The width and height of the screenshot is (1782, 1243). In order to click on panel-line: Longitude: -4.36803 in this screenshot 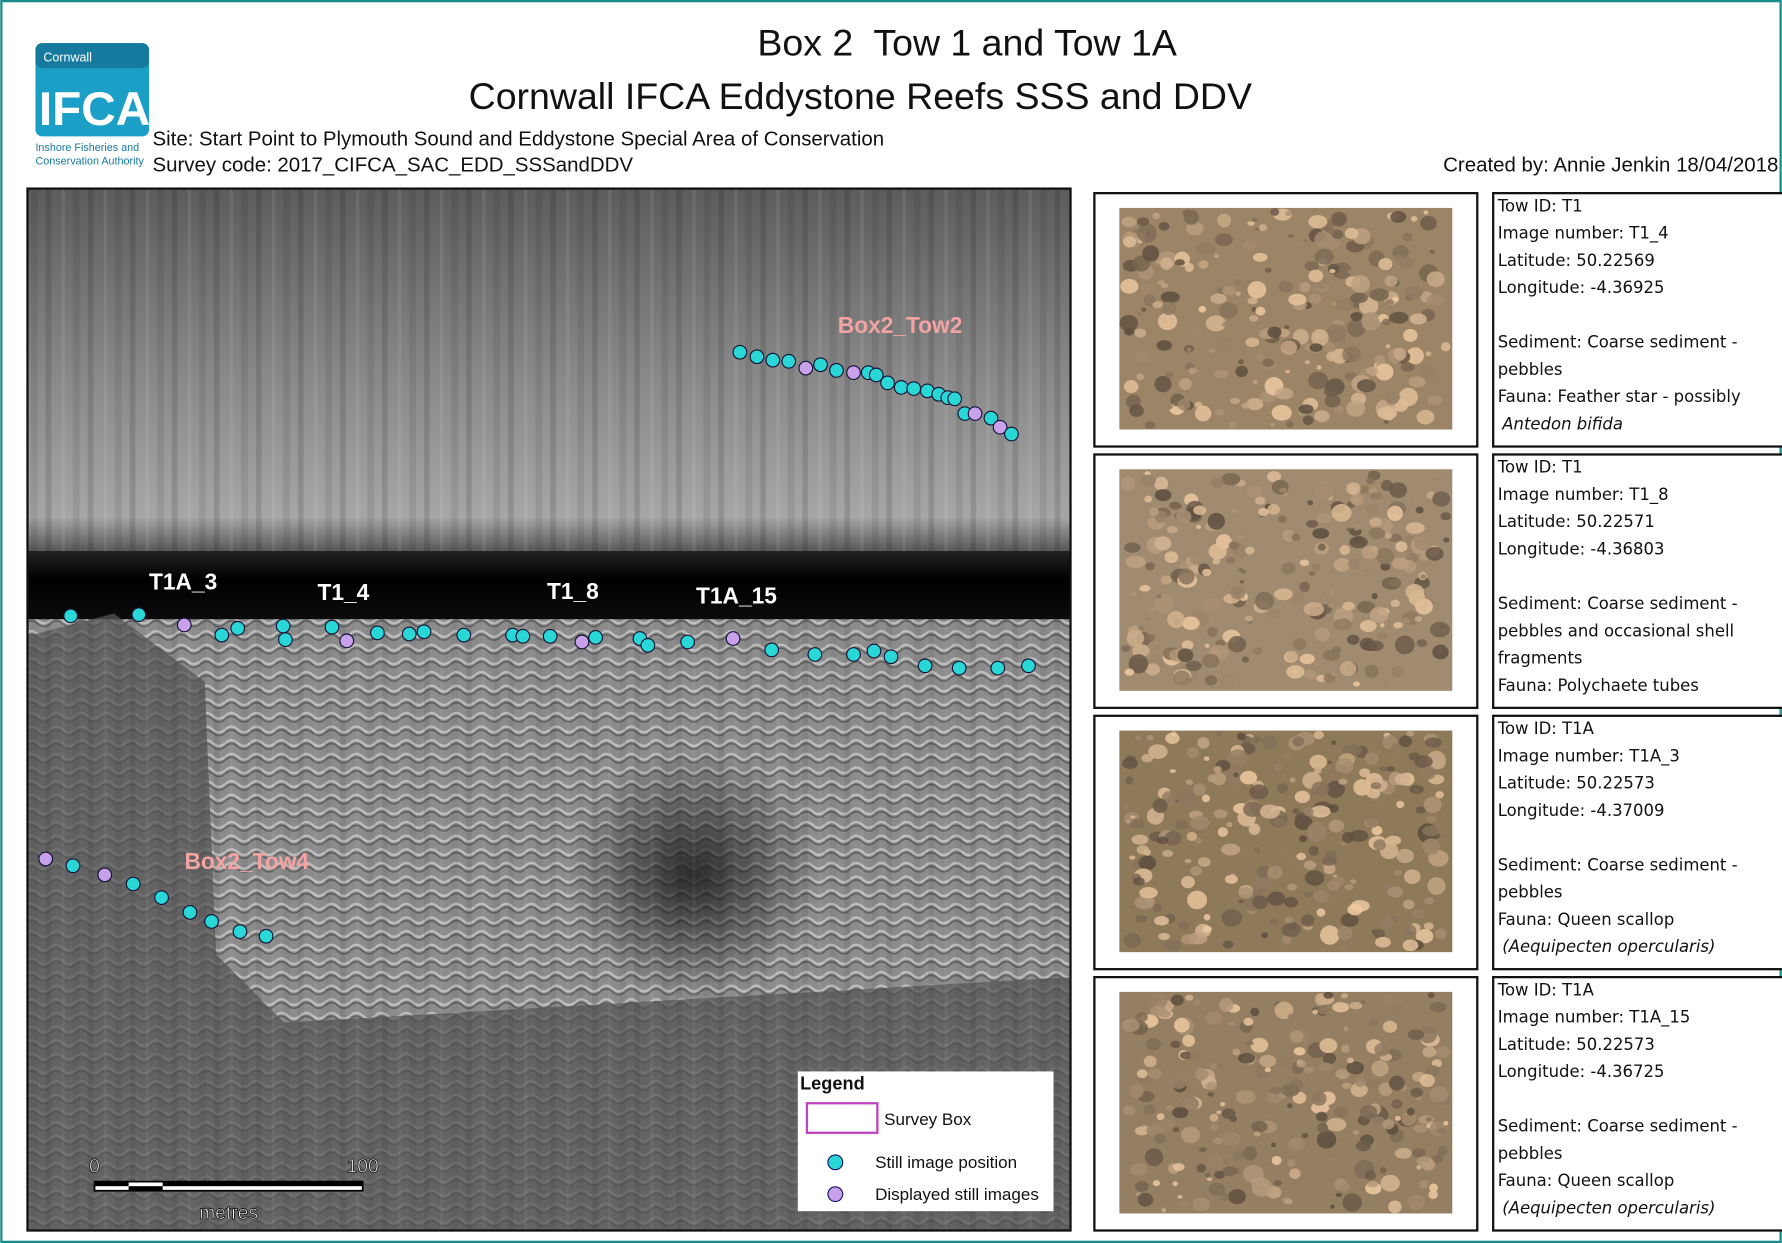, I will do `click(1581, 548)`.